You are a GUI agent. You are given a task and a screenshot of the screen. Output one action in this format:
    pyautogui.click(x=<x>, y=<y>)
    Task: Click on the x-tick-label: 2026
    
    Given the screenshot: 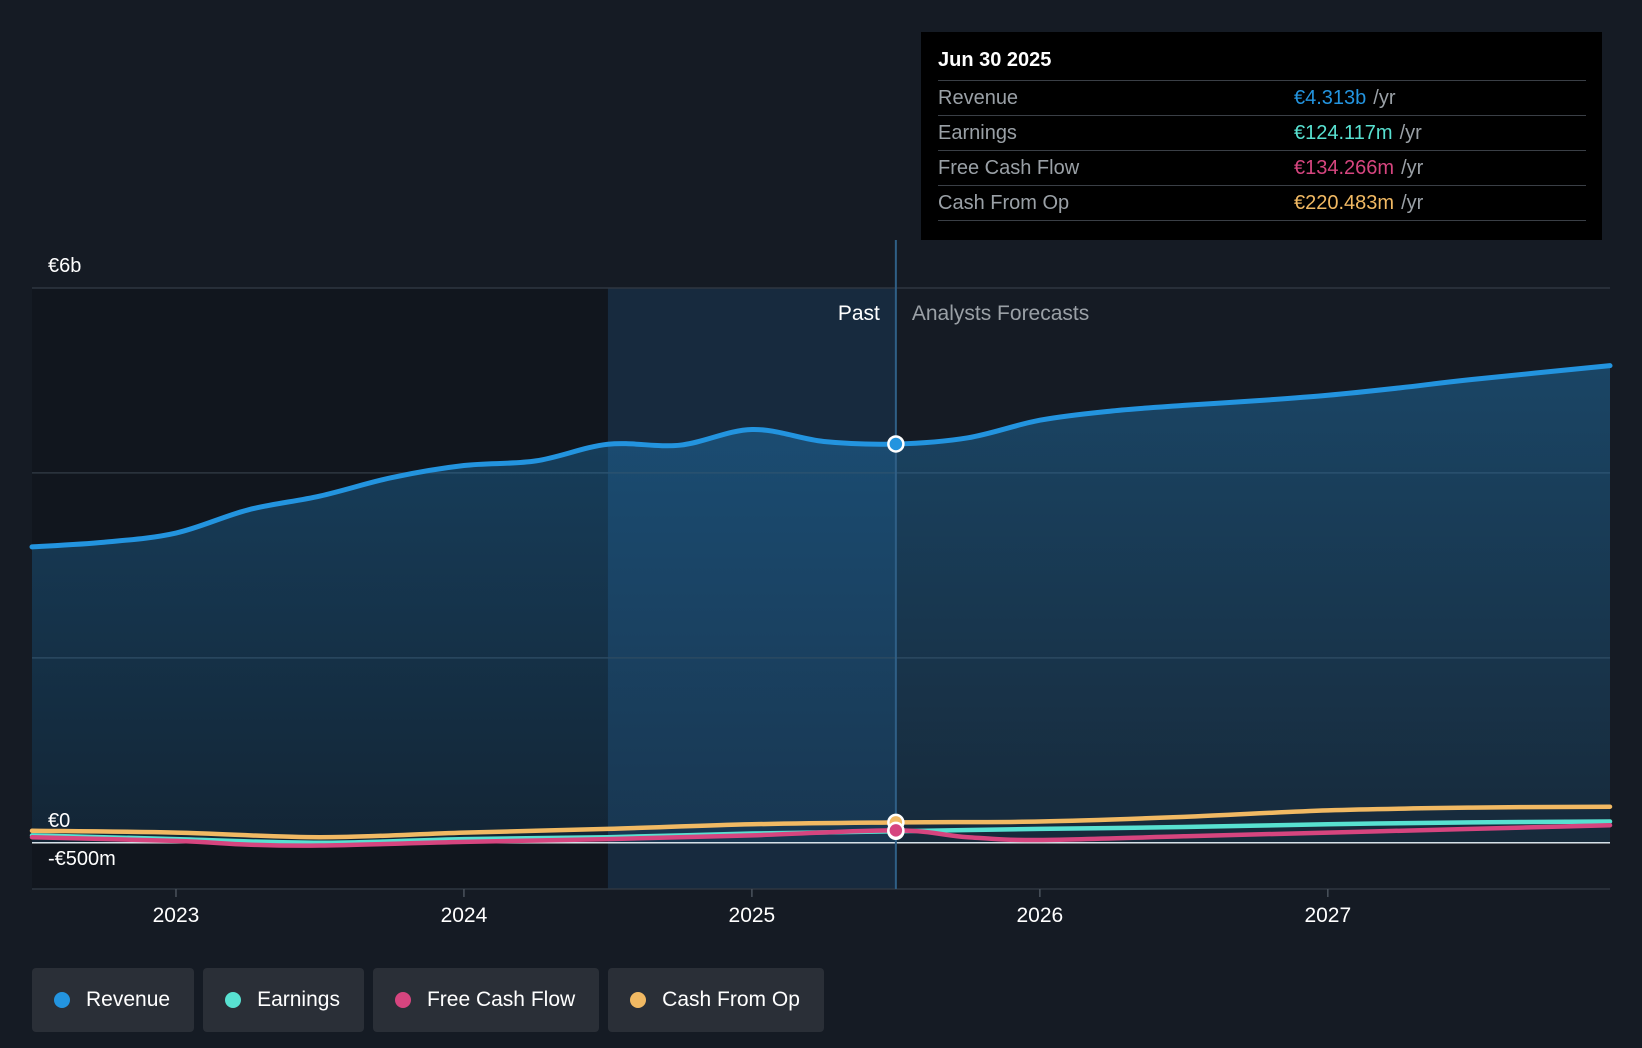 What is the action you would take?
    pyautogui.click(x=1039, y=915)
    